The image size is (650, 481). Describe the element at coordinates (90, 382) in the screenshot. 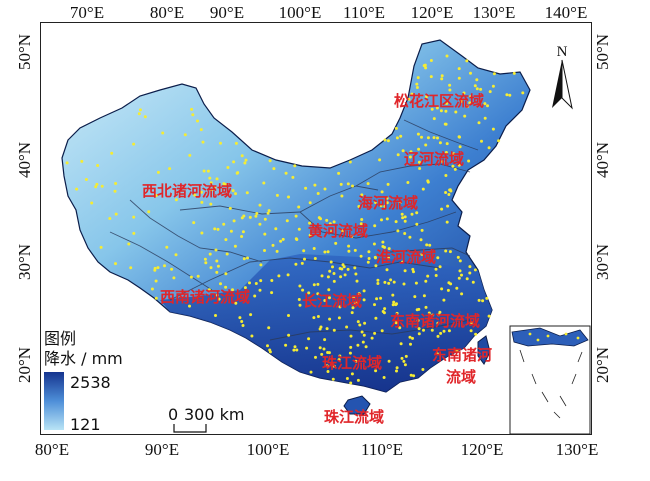

I see `legend-max: 2538` at that location.